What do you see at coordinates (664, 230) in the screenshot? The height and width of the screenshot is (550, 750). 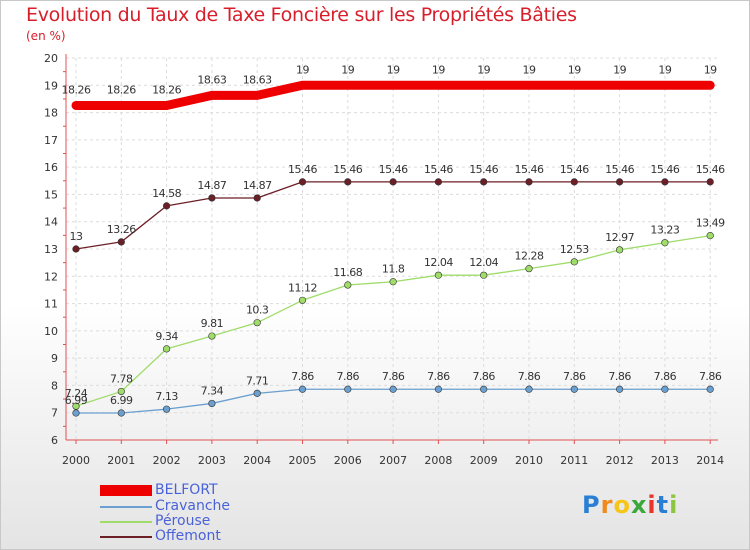 I see `data-label: 13.23` at bounding box center [664, 230].